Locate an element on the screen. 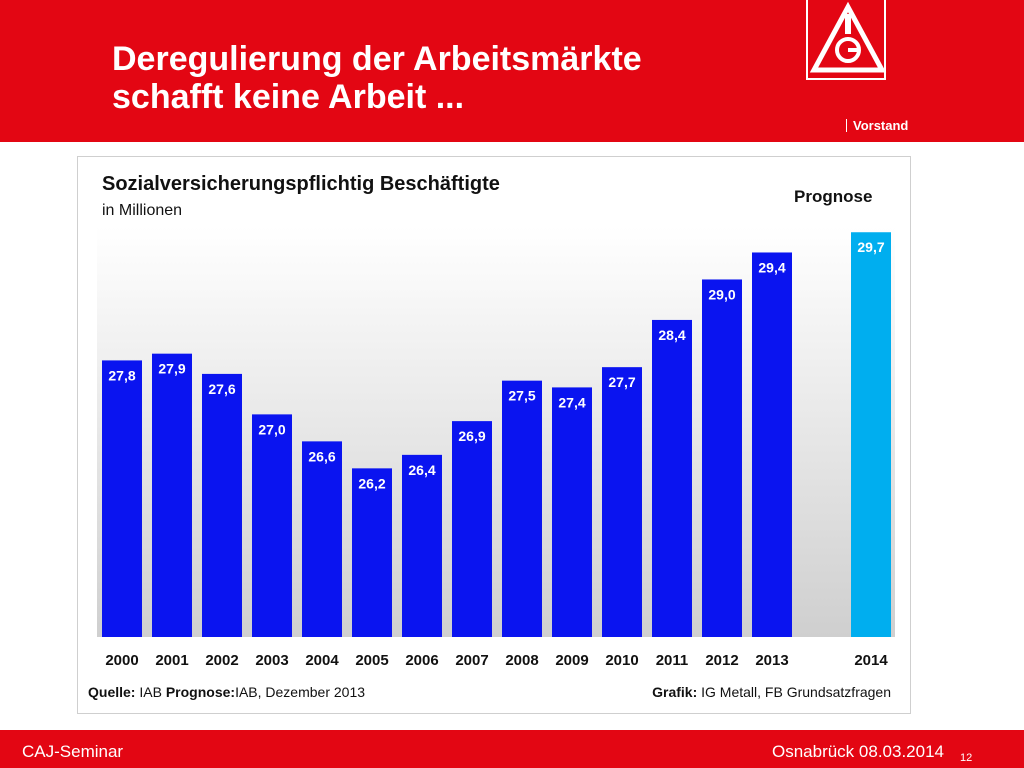 This screenshot has width=1024, height=768. slide-title-line-1: Deregulierung der Arbeitsmärkte is located at coordinates (377, 59).